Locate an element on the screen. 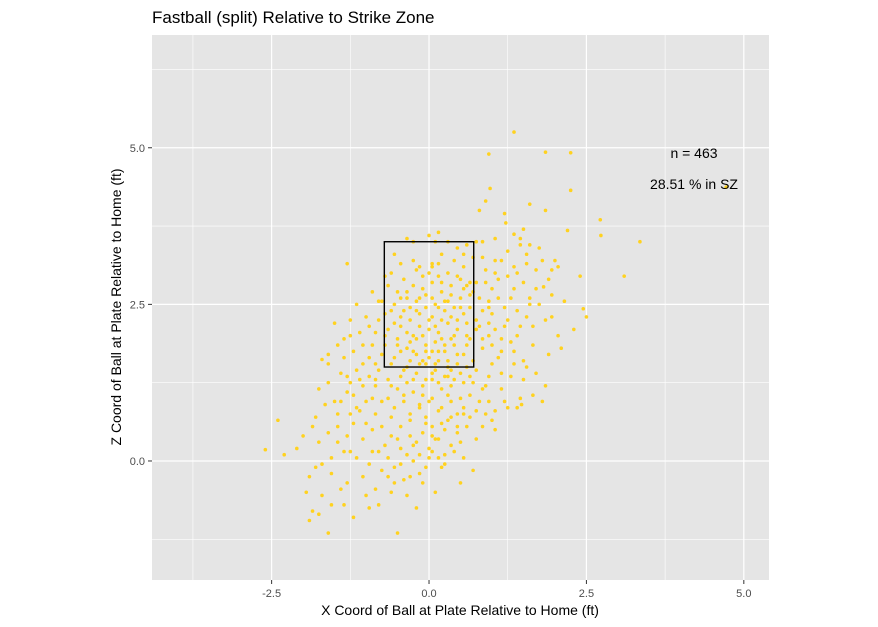  y-tick-label: 2.5 is located at coordinates (137, 305).